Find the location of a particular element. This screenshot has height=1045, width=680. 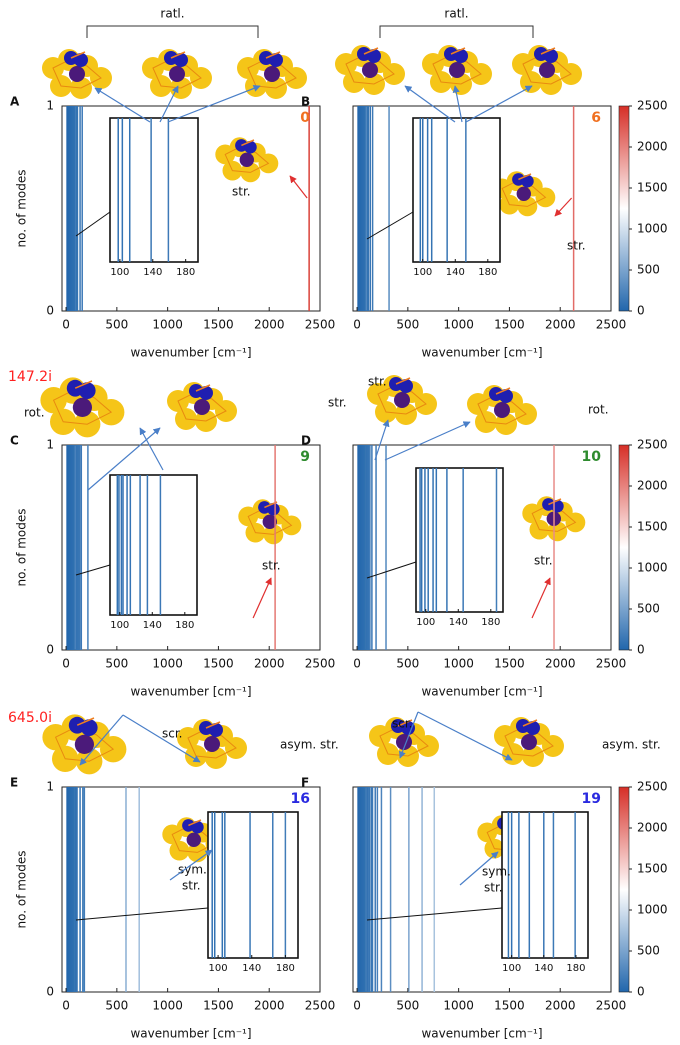

bracket-label: ratl. is located at coordinates (456, 14).